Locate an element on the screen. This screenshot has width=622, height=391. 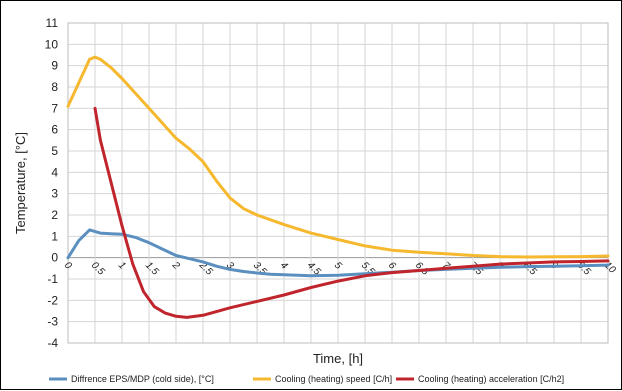
y-tick-label: 1 is located at coordinates (54, 236).